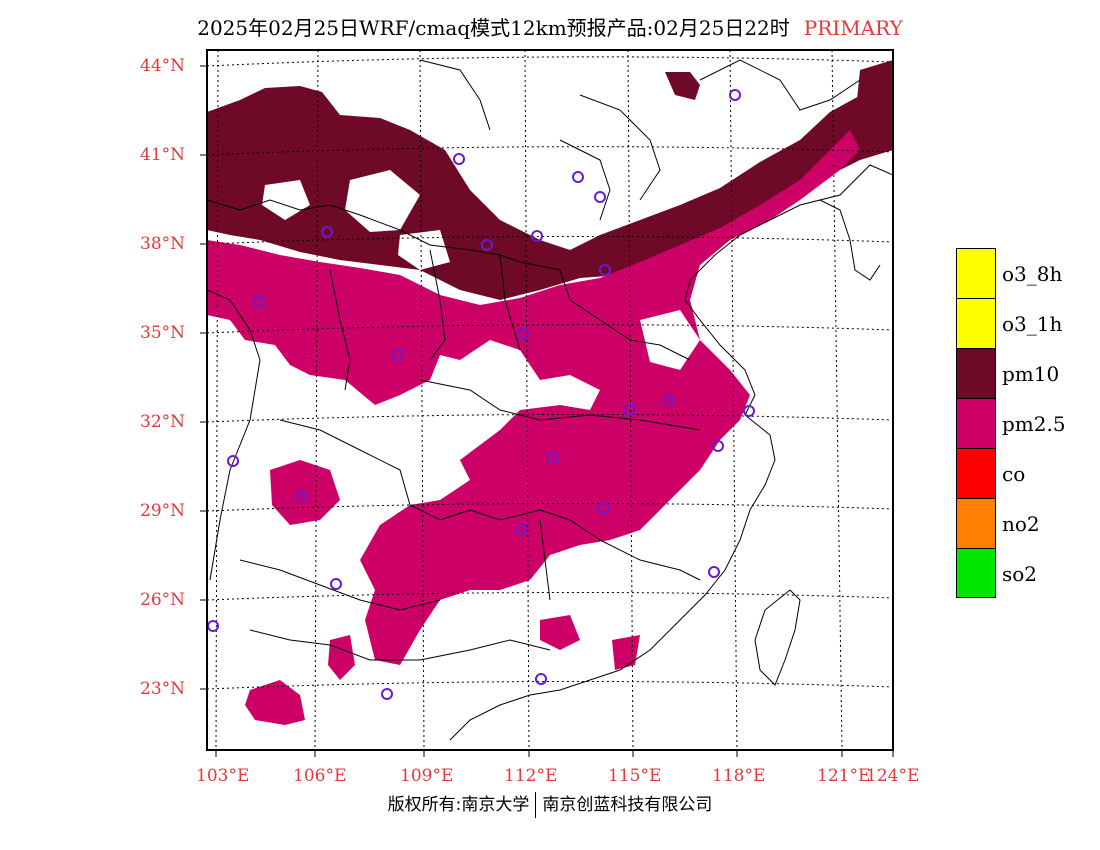  I want to click on copyright-right: 南京创蓝科技有限公司, so click(627, 805).